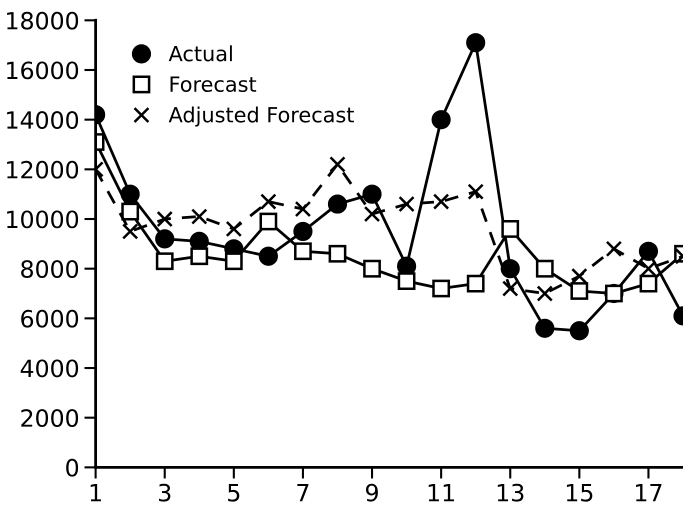 The width and height of the screenshot is (683, 508). I want to click on y-tick-label: 4000, so click(49, 368).